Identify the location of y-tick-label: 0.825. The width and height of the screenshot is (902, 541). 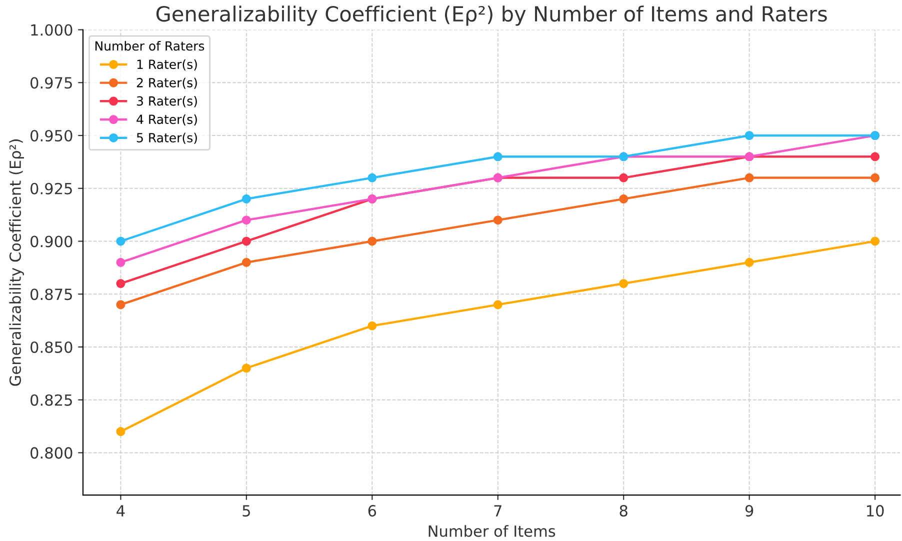
(51, 400).